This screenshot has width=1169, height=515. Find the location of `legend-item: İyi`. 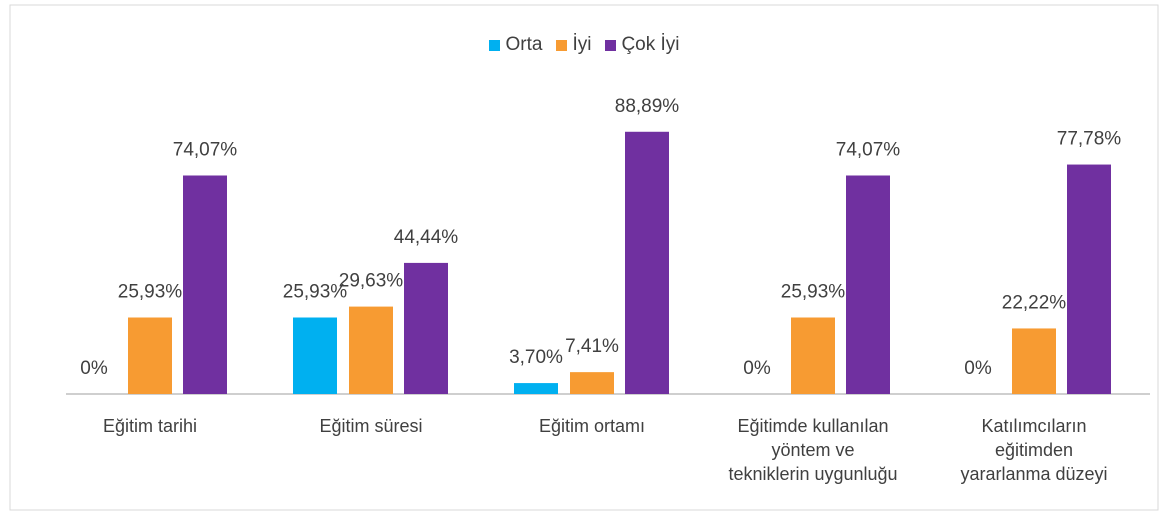

legend-item: İyi is located at coordinates (573, 45).